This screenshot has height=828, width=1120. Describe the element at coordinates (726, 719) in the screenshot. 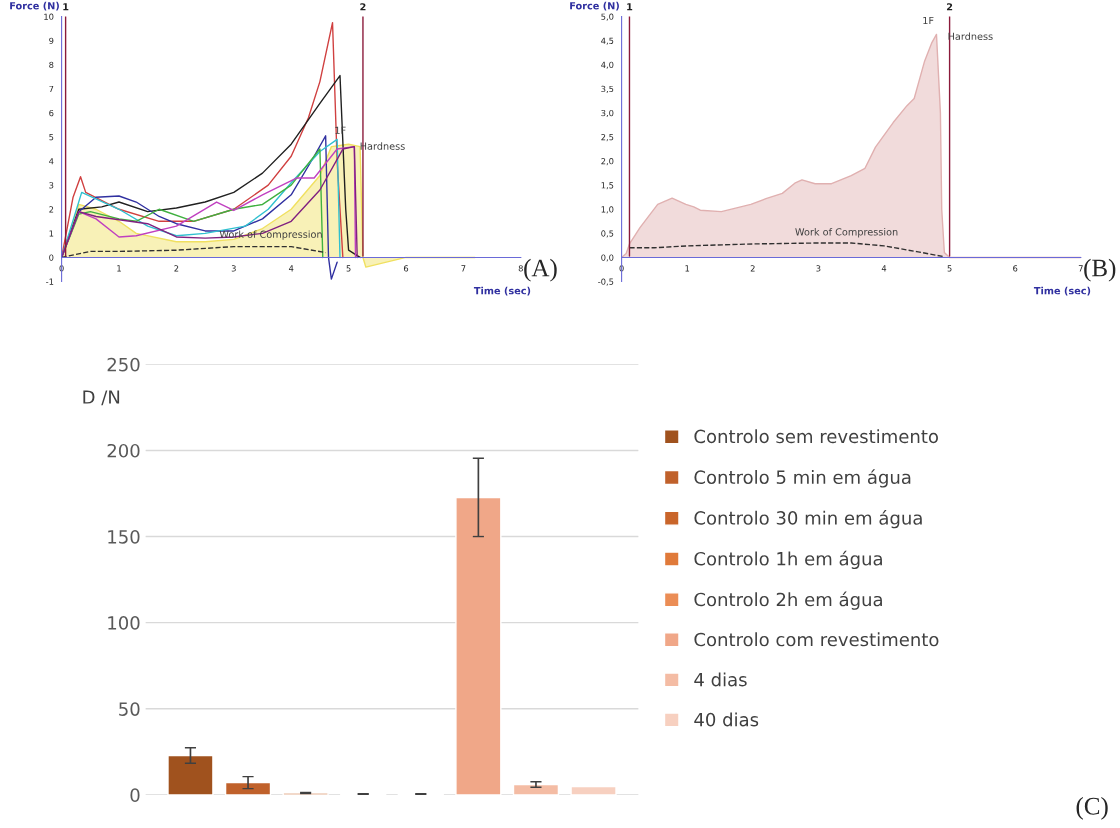

I see `legend-label: 40 dias` at that location.